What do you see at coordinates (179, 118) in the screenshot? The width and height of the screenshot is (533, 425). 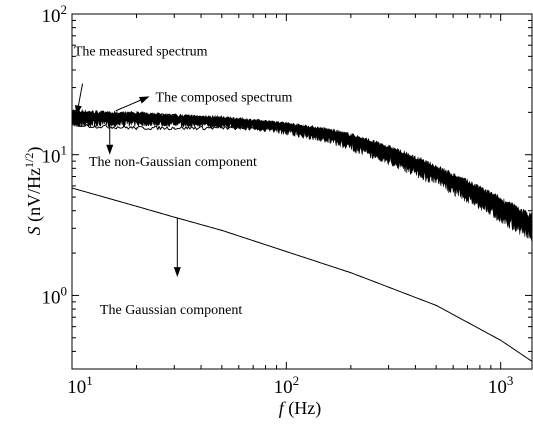 I see `series-composed-line` at bounding box center [179, 118].